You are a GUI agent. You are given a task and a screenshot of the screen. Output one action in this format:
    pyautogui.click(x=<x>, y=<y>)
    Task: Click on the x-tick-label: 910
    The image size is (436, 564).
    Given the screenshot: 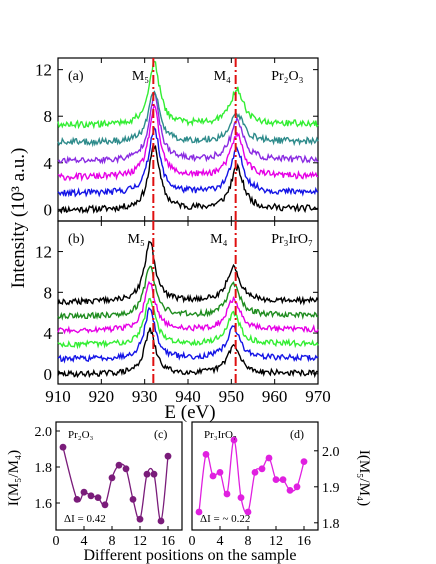 What is the action you would take?
    pyautogui.click(x=58, y=396)
    